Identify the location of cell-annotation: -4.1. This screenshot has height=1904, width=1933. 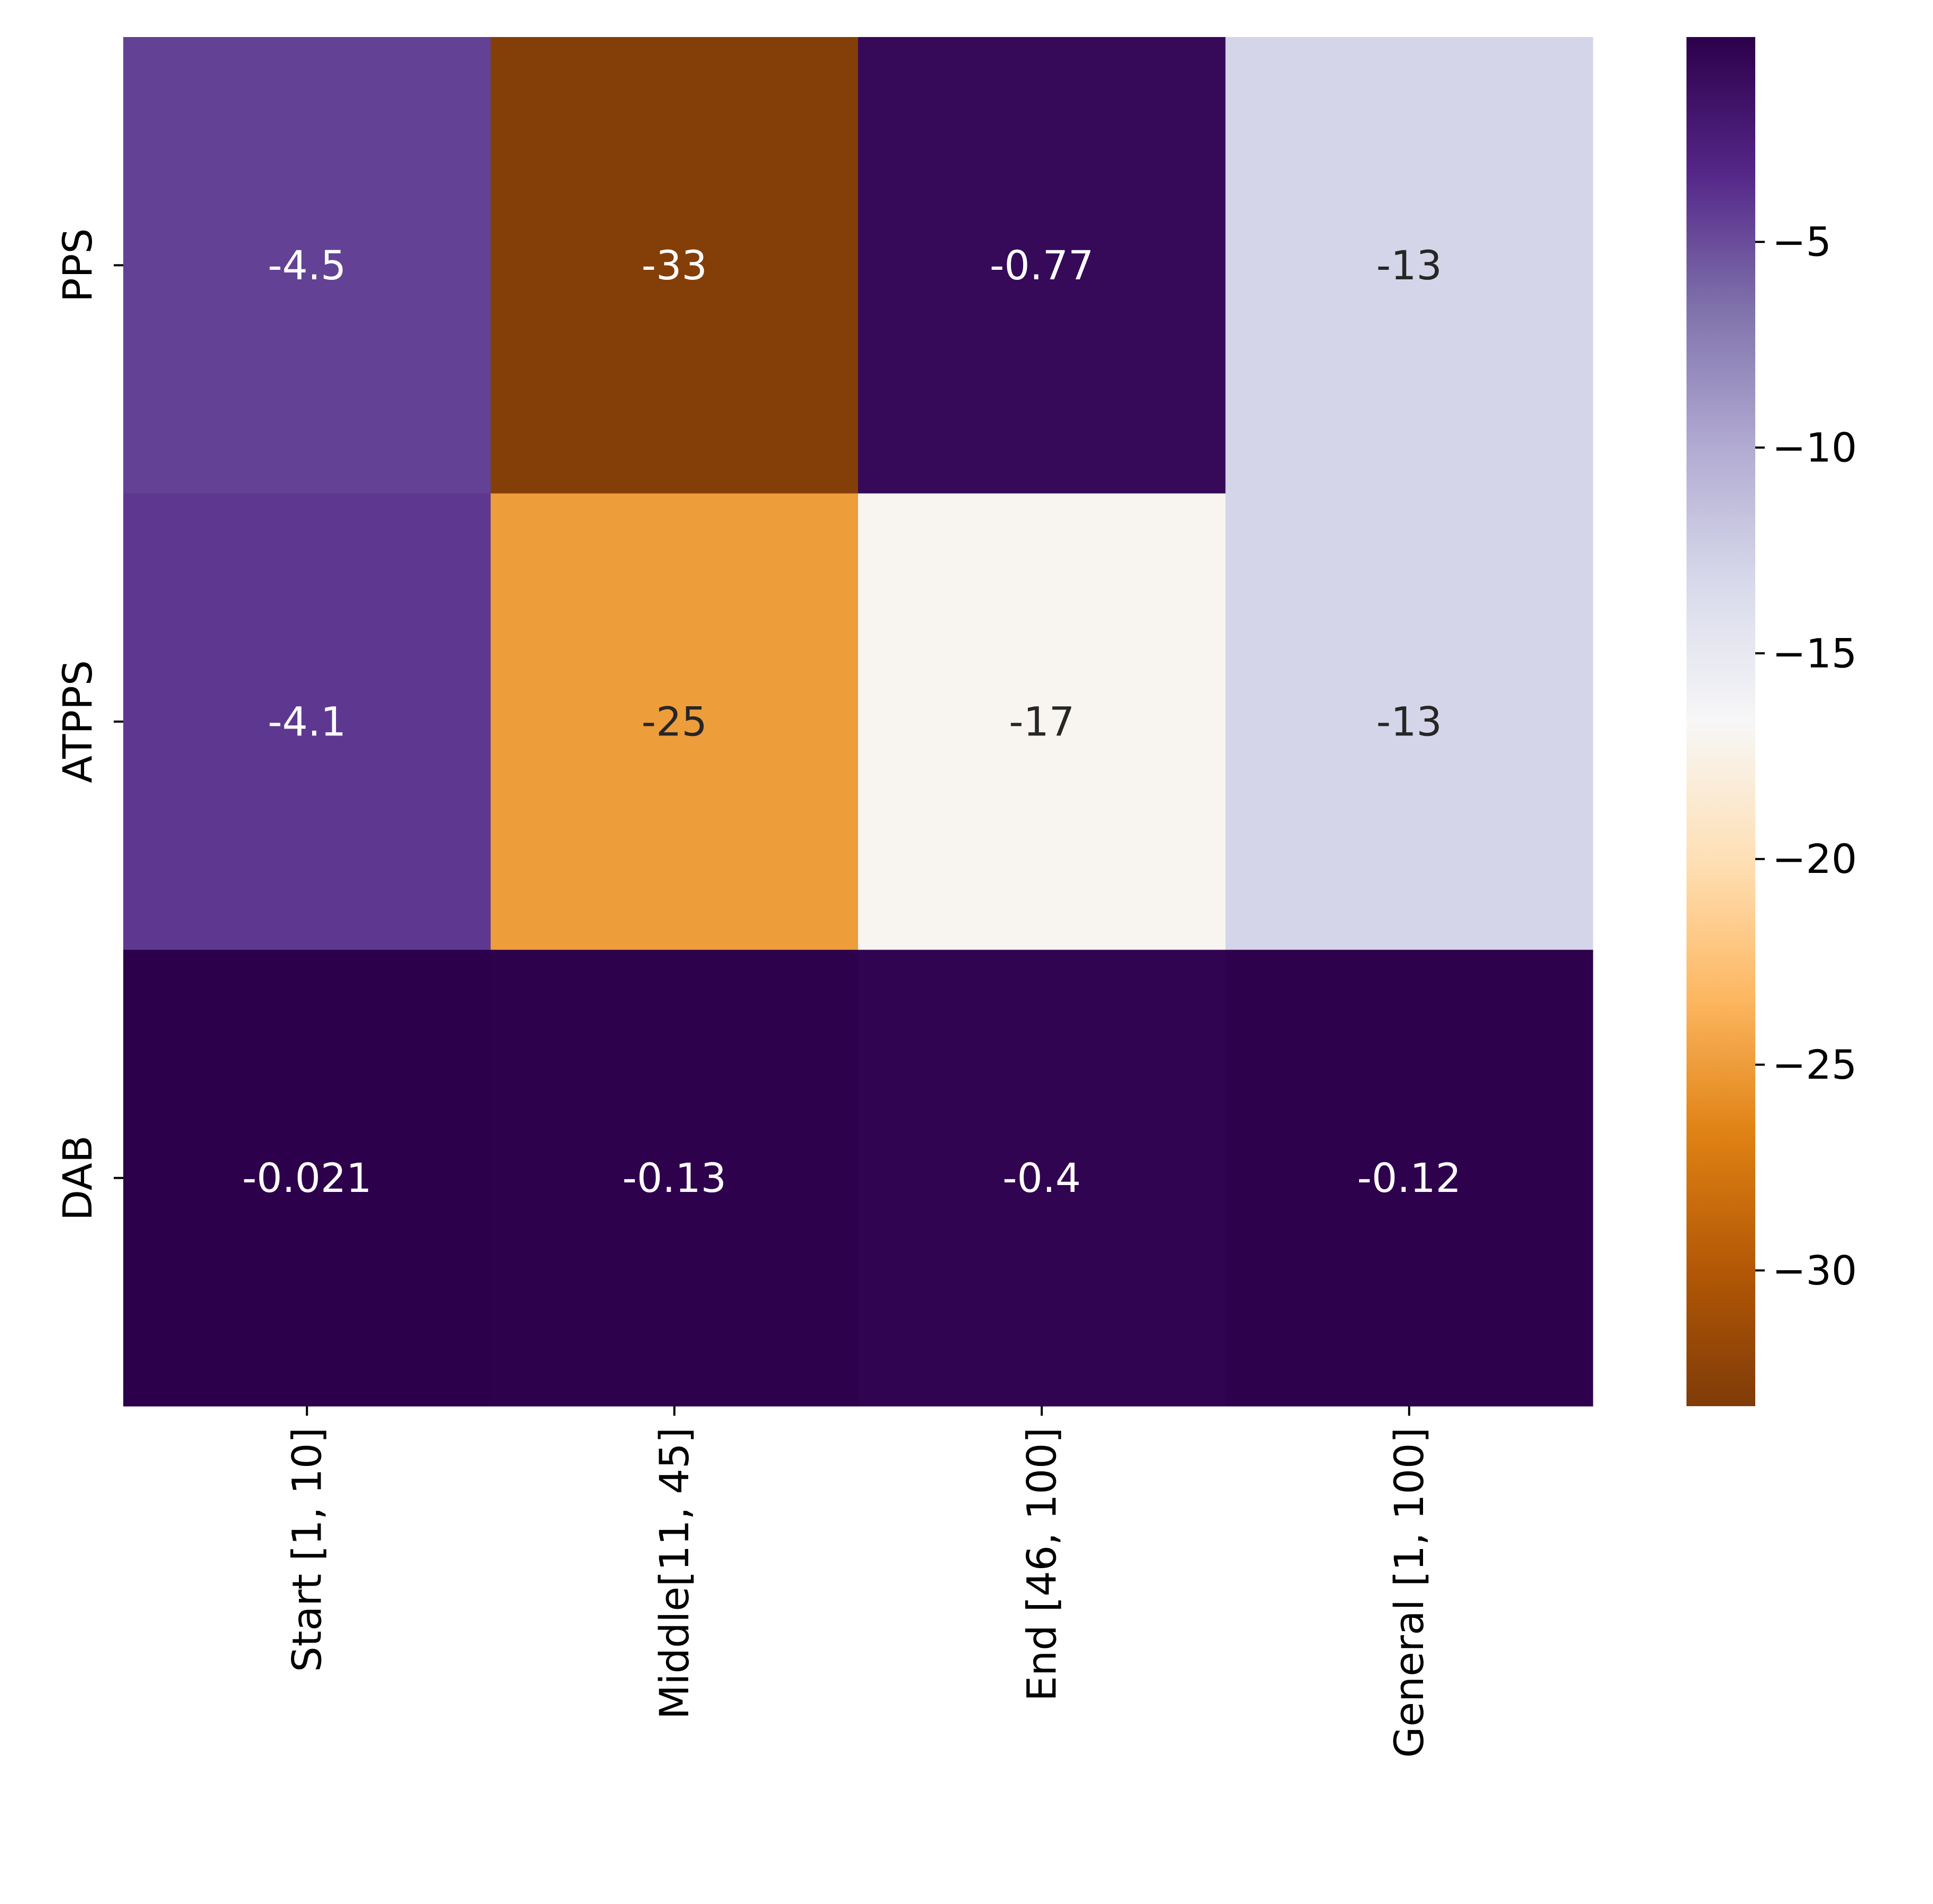
(307, 721).